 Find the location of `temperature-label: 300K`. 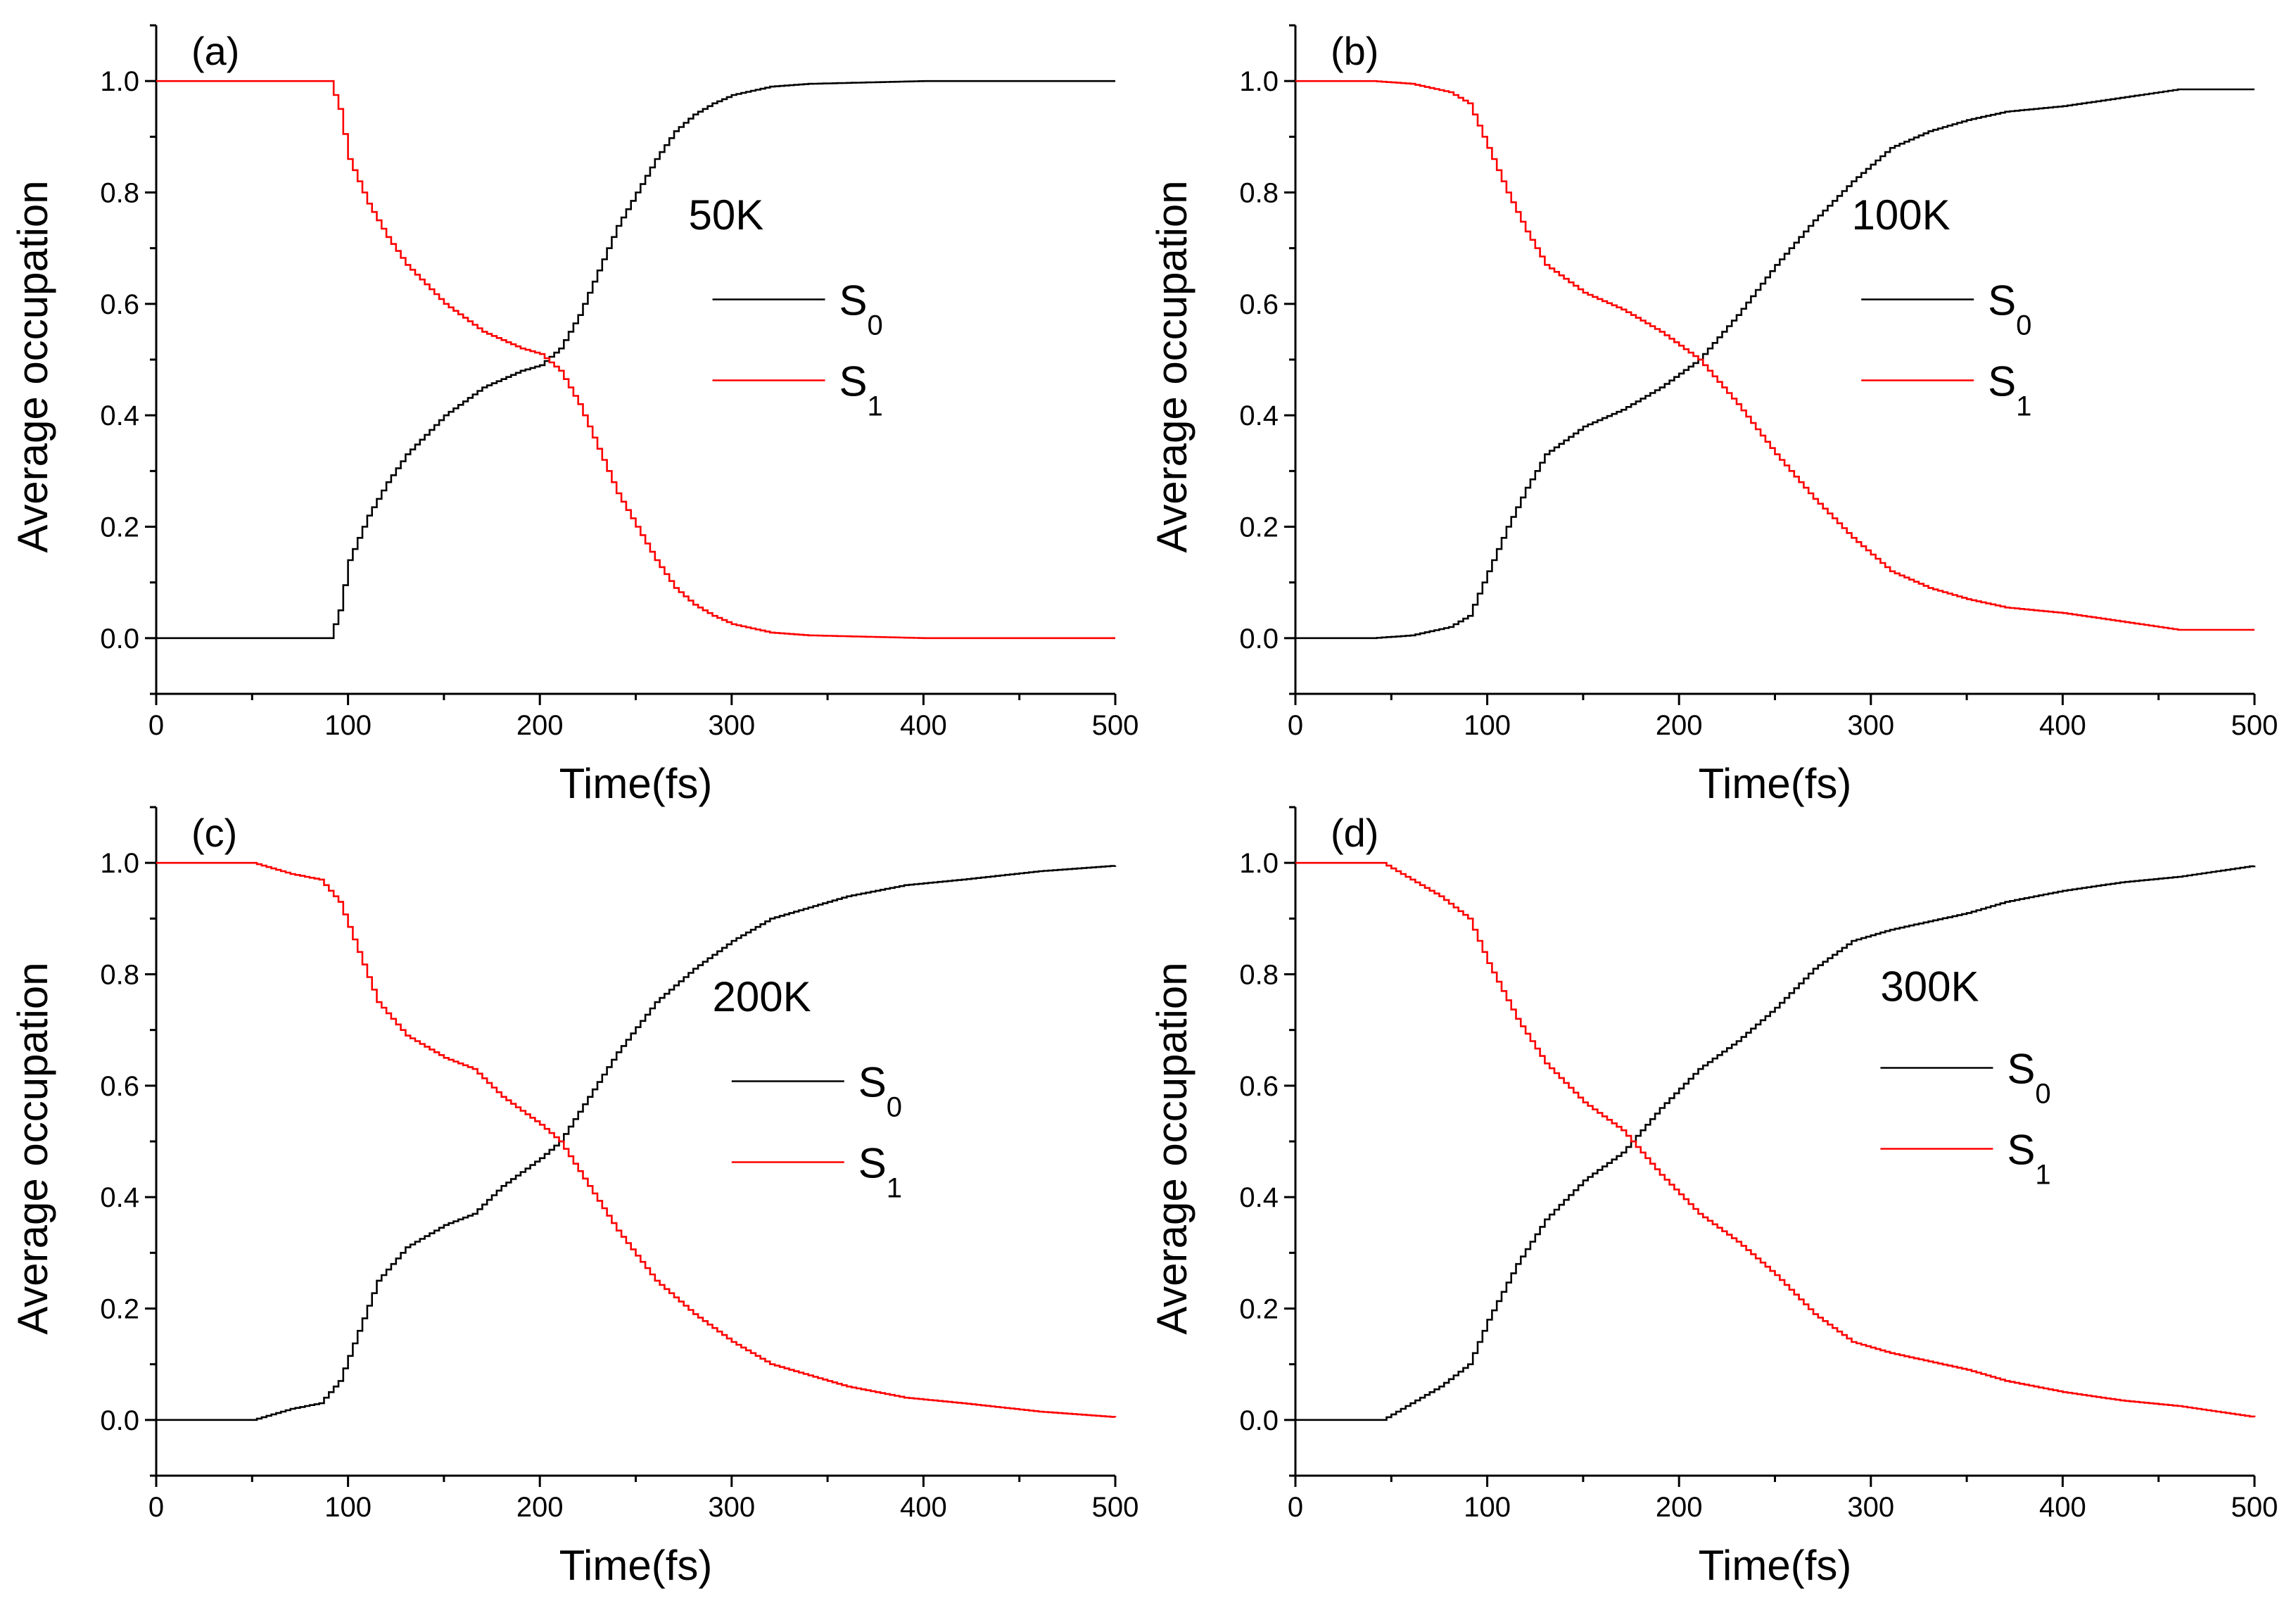

temperature-label: 300K is located at coordinates (1929, 987).